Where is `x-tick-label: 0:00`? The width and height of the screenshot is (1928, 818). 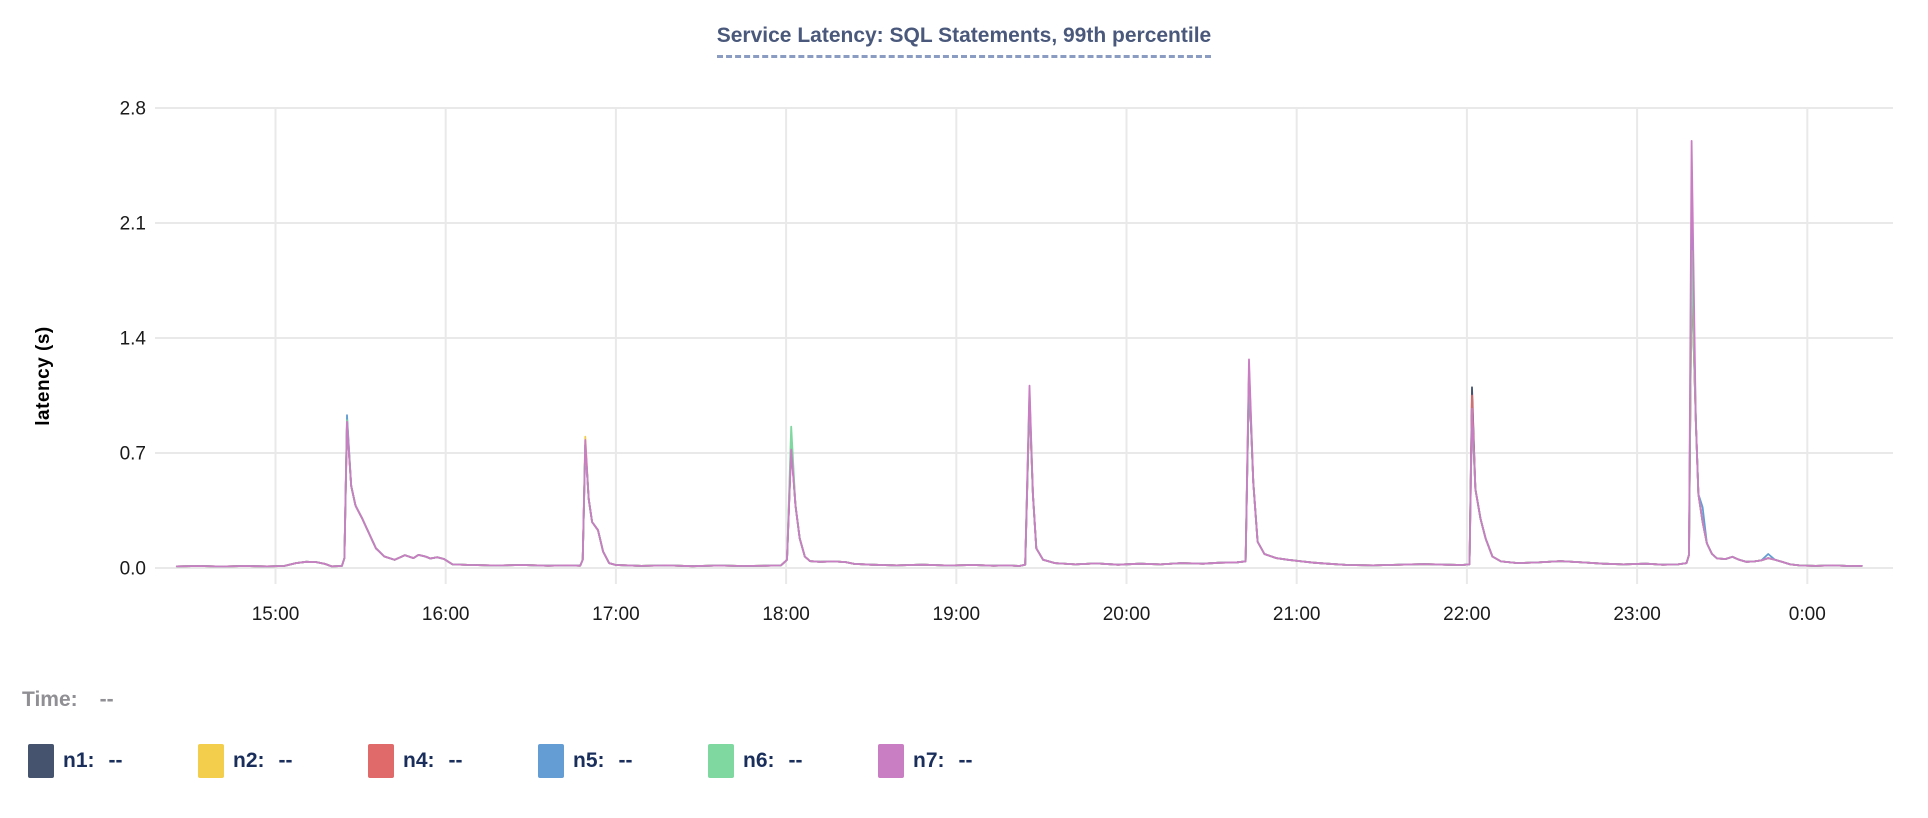
x-tick-label: 0:00 is located at coordinates (1807, 614).